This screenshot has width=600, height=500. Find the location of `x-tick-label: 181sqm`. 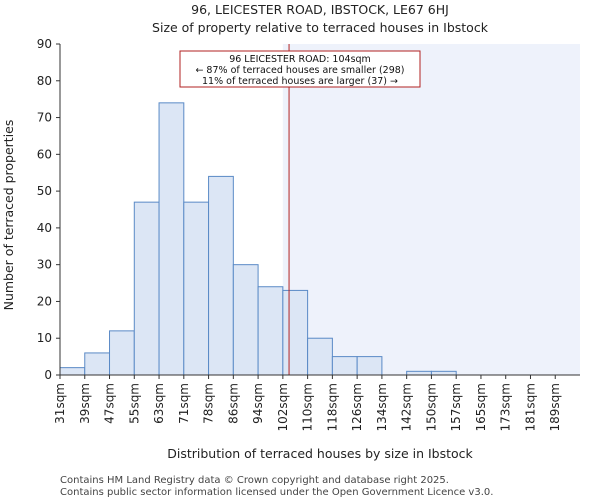

x-tick-label: 181sqm is located at coordinates (530, 407).